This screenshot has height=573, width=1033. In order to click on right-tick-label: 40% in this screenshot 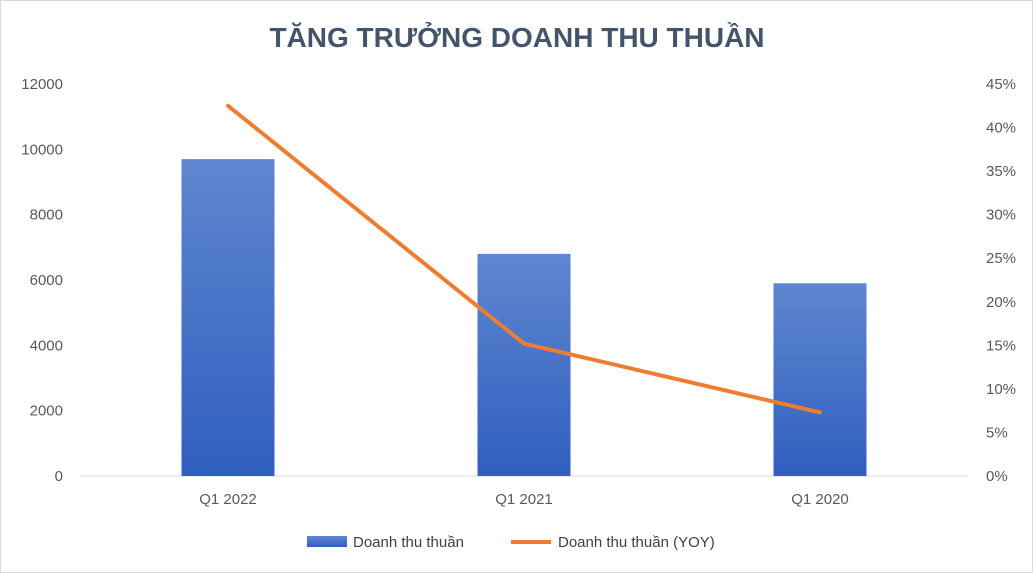, I will do `click(1001, 128)`.